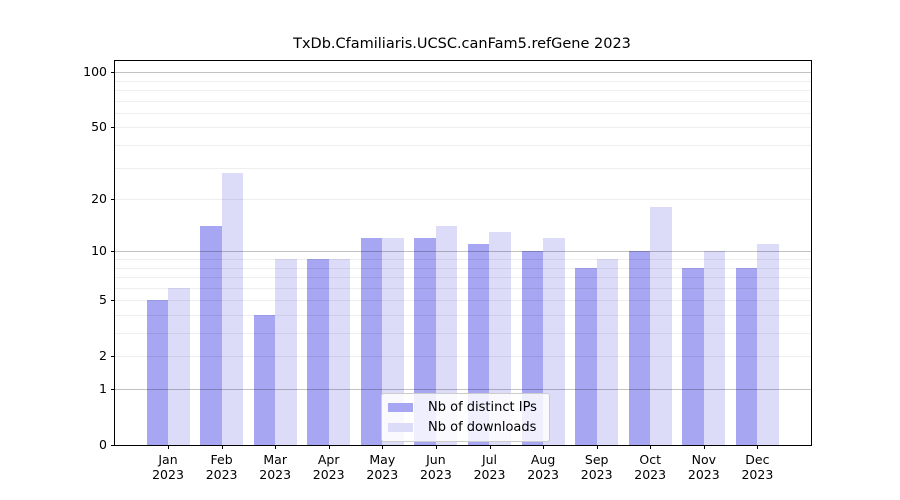  I want to click on legend-swatch-distinct-ips, so click(400, 407).